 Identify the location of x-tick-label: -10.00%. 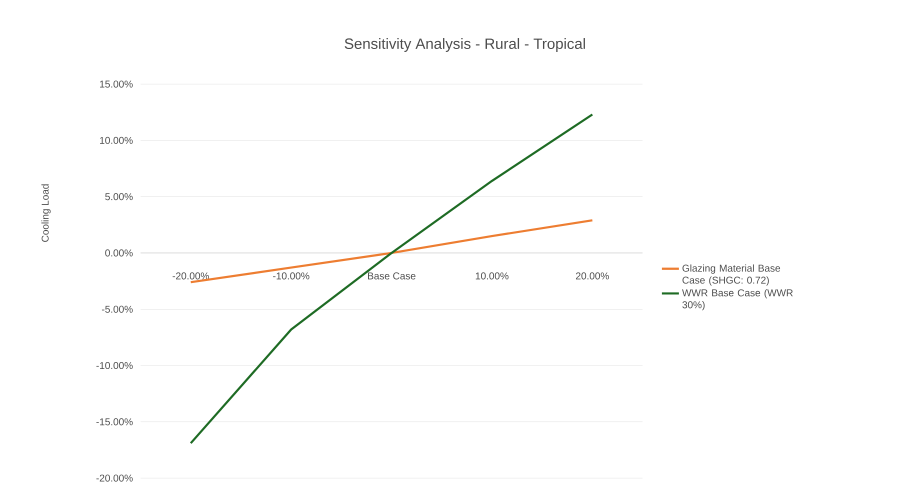
(291, 276).